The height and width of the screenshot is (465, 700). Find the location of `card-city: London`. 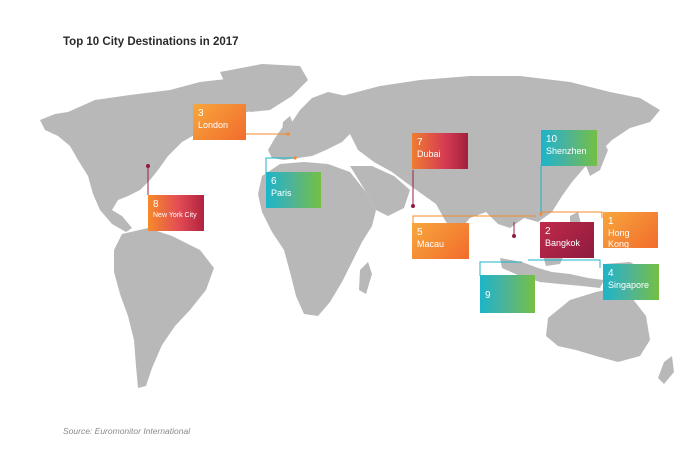

card-city: London is located at coordinates (213, 125).